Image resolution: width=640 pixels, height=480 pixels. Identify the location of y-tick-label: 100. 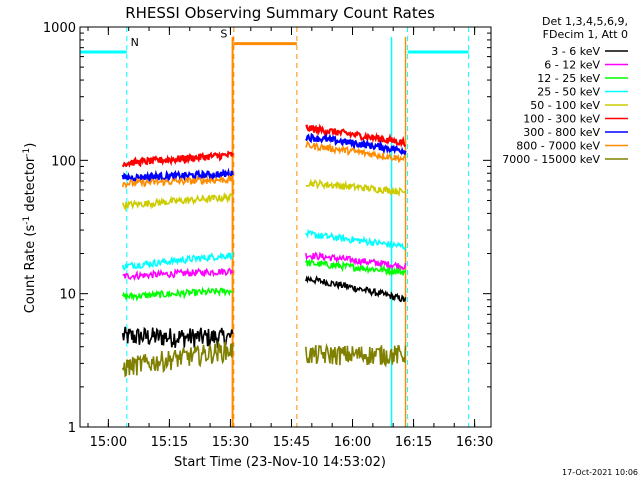
(63, 161).